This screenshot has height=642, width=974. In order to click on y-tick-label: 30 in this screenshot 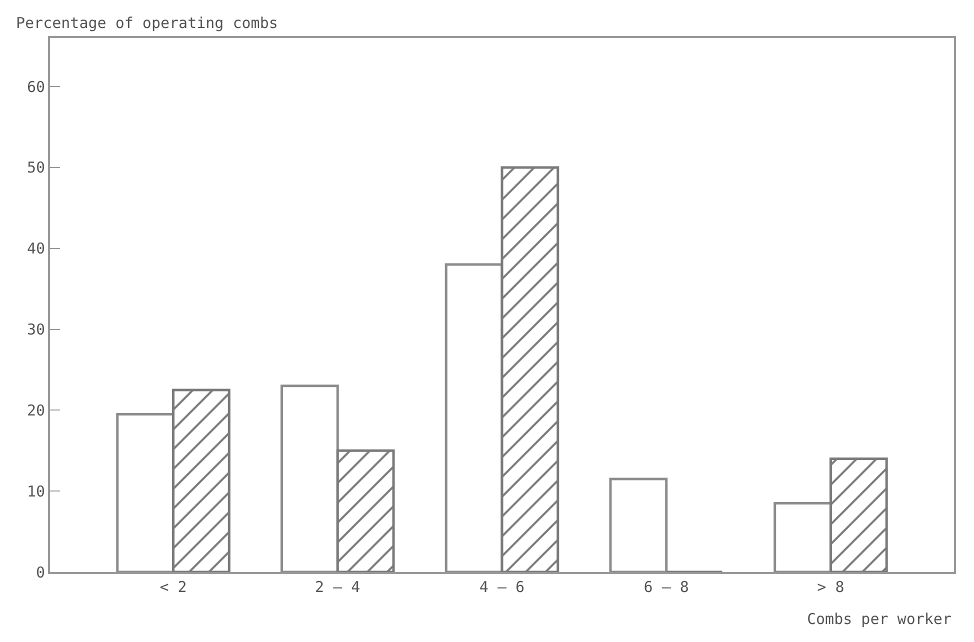, I will do `click(35, 329)`.